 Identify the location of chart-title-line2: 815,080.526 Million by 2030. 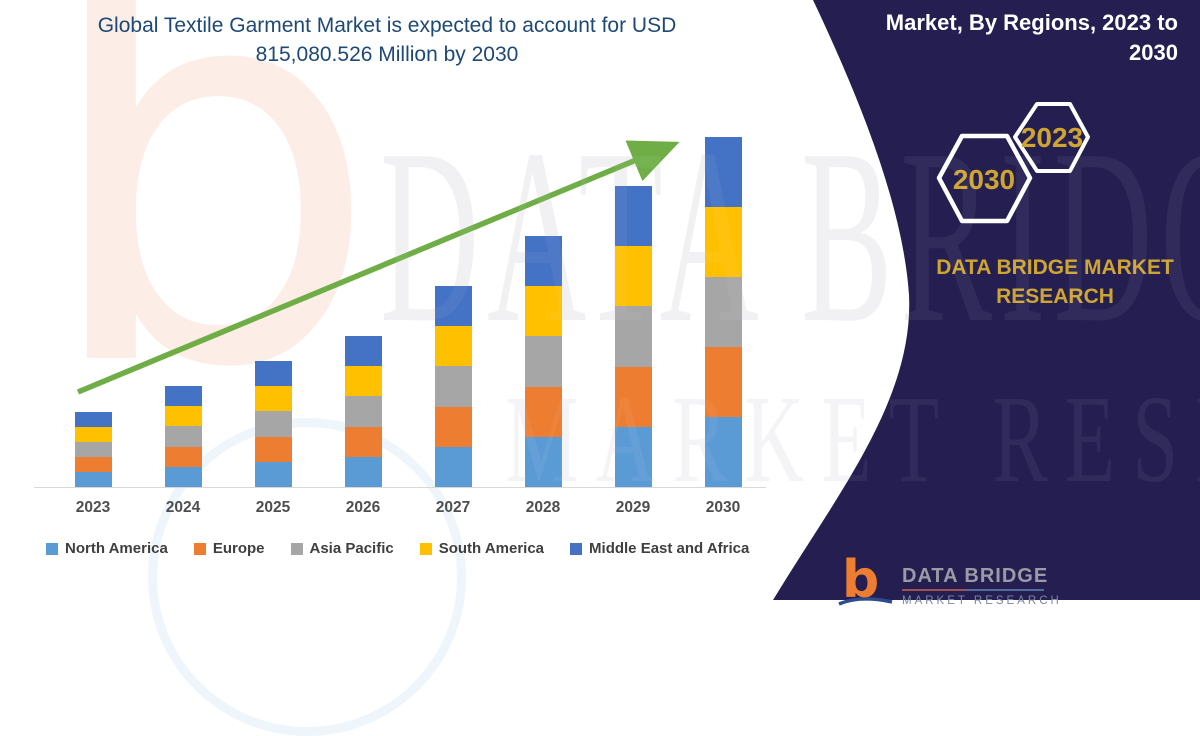
(387, 54).